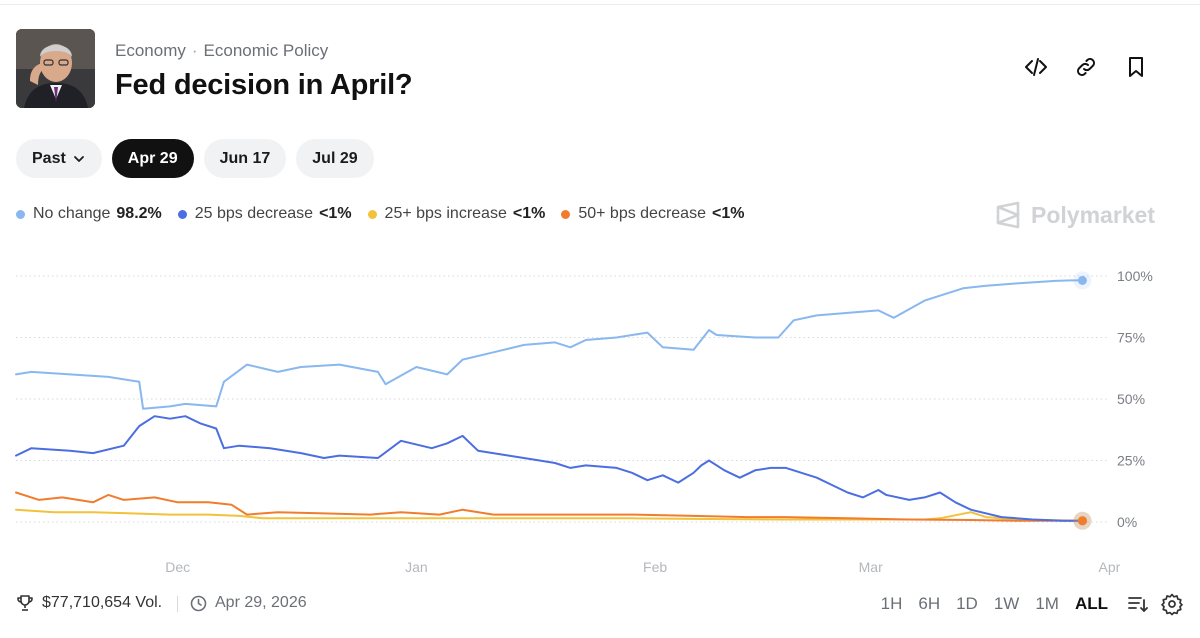 The height and width of the screenshot is (638, 1200). I want to click on x-tick-label: Feb, so click(655, 567).